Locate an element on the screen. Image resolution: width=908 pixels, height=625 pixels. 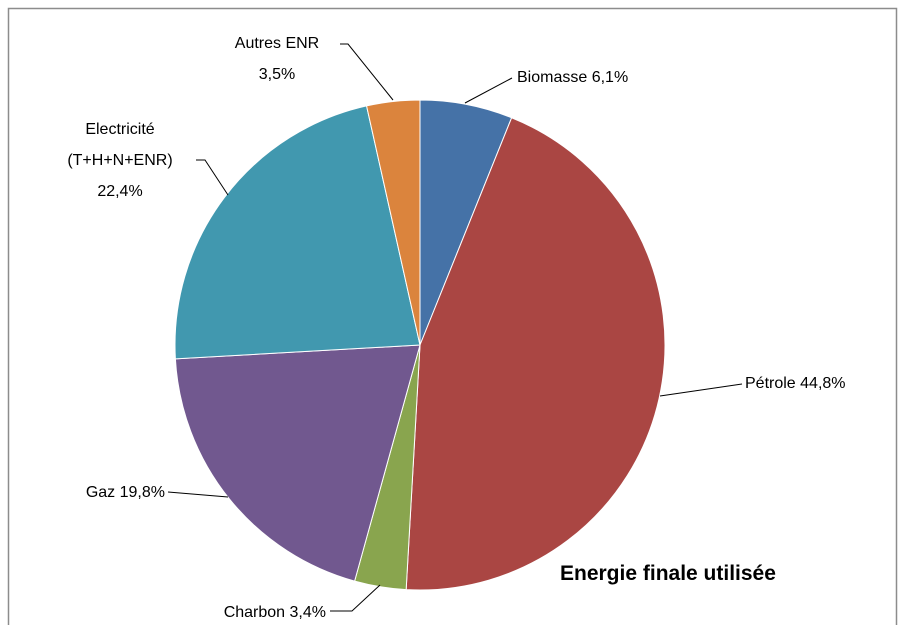
slice-category: Pétrole is located at coordinates (770, 383).